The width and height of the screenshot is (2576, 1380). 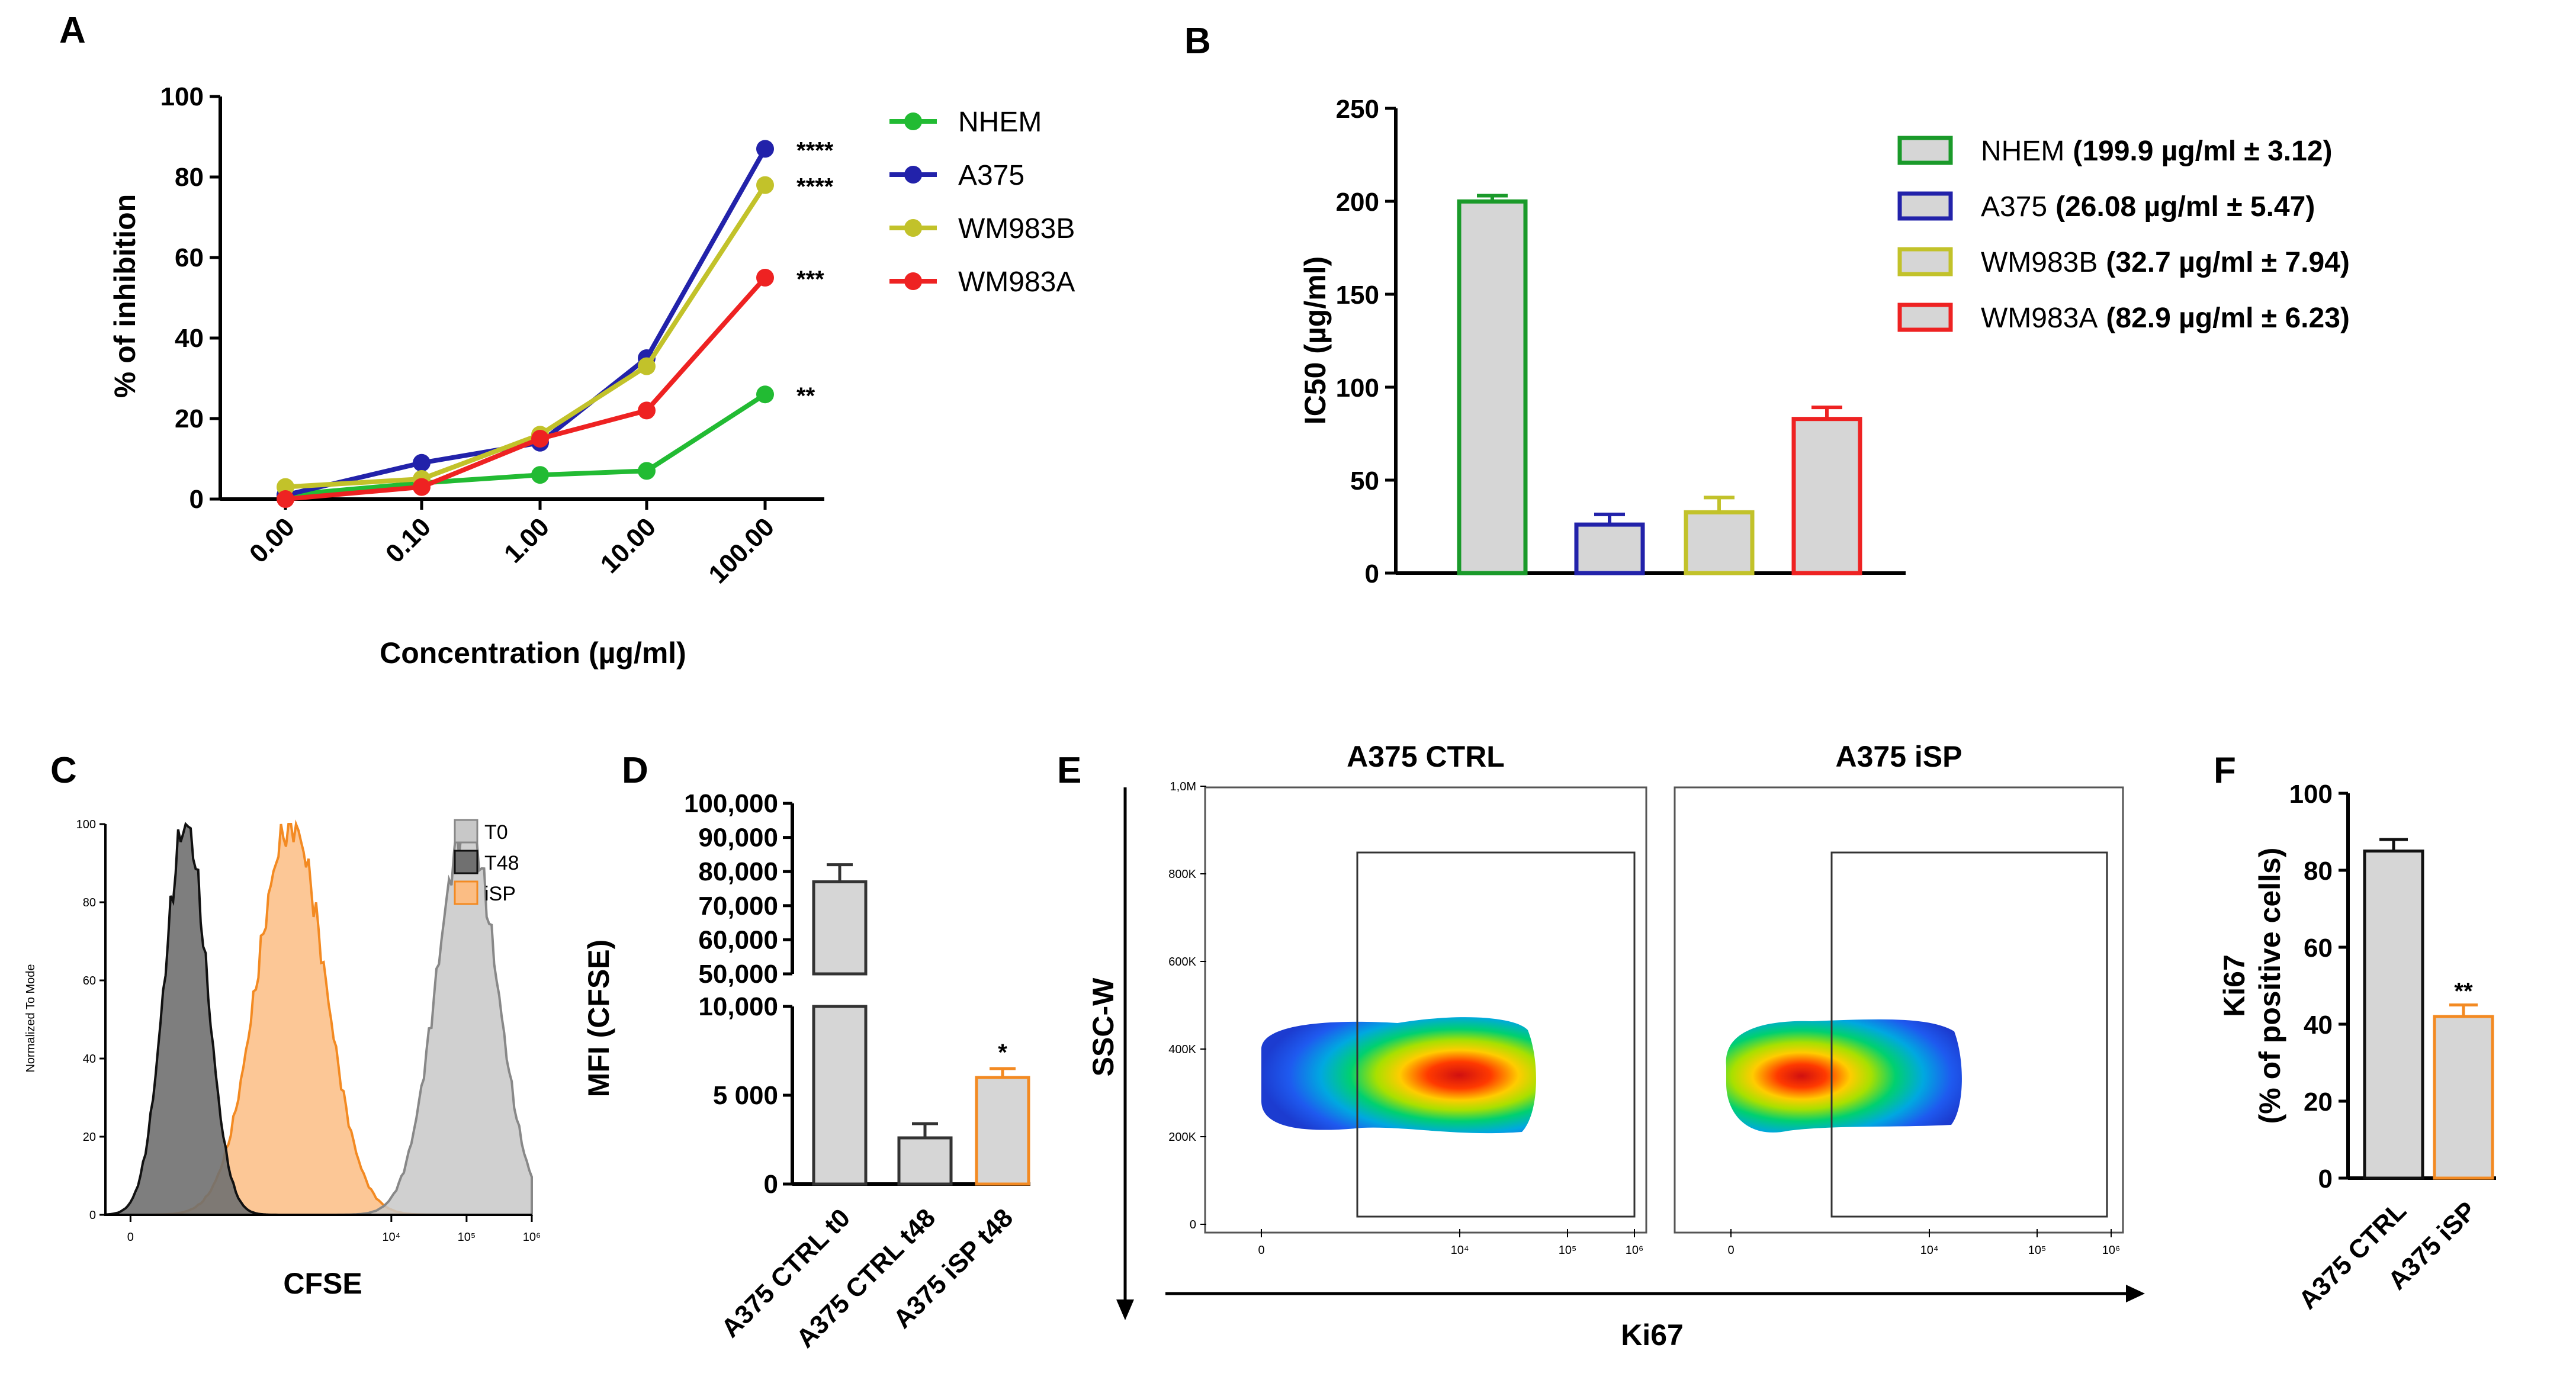 I want to click on legend-name: A375, so click(x=2014, y=207).